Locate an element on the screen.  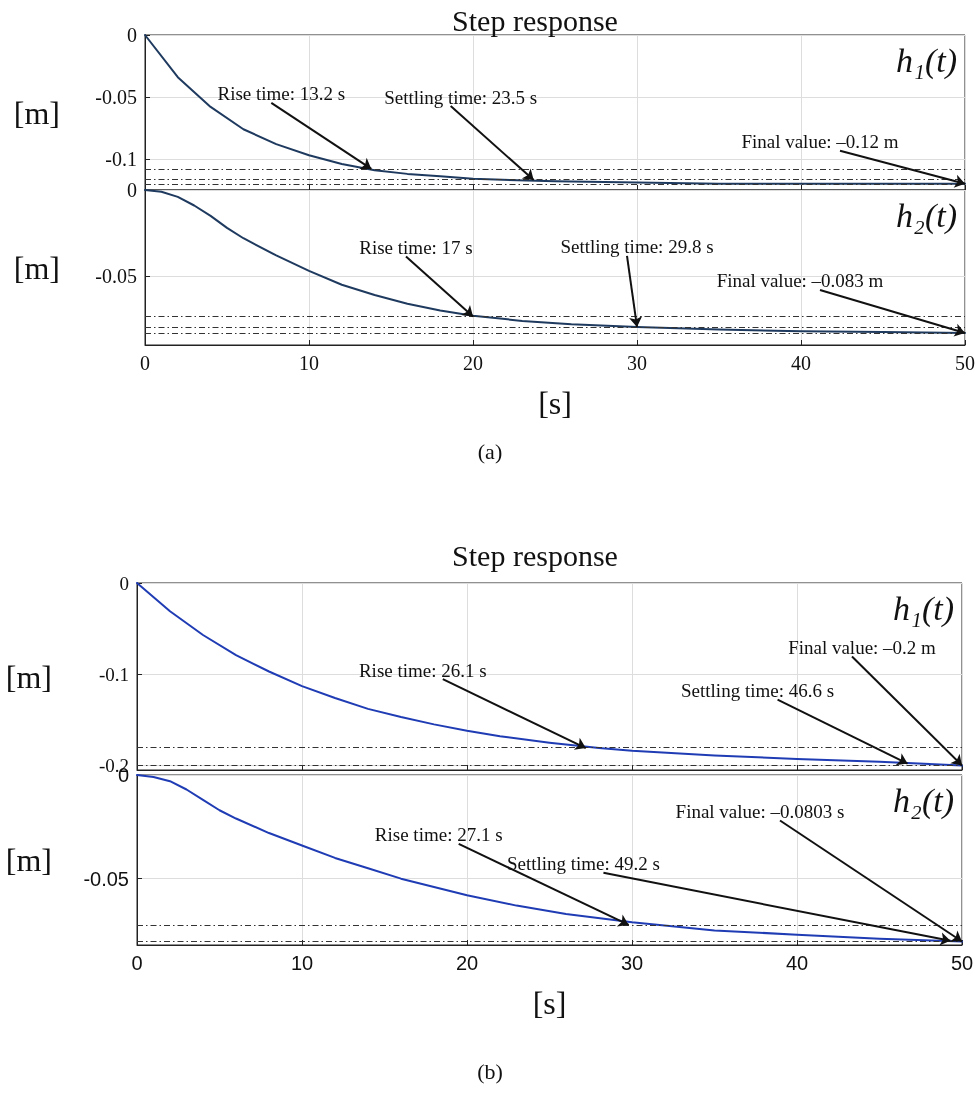
annotation: Final value: –0.083 m is located at coordinates (800, 281).